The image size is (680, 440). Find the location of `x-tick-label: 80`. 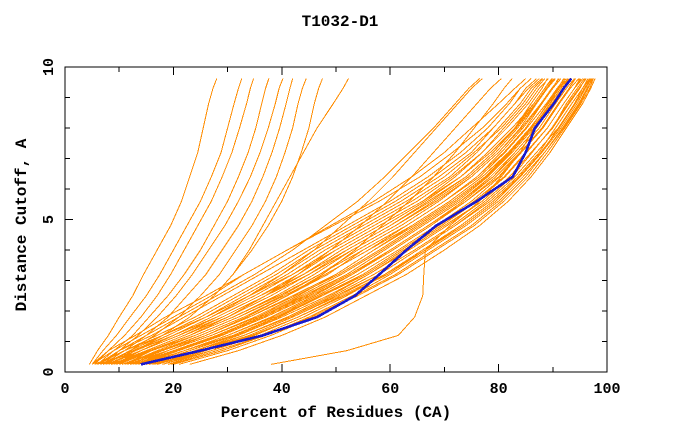

x-tick-label: 80 is located at coordinates (499, 389).